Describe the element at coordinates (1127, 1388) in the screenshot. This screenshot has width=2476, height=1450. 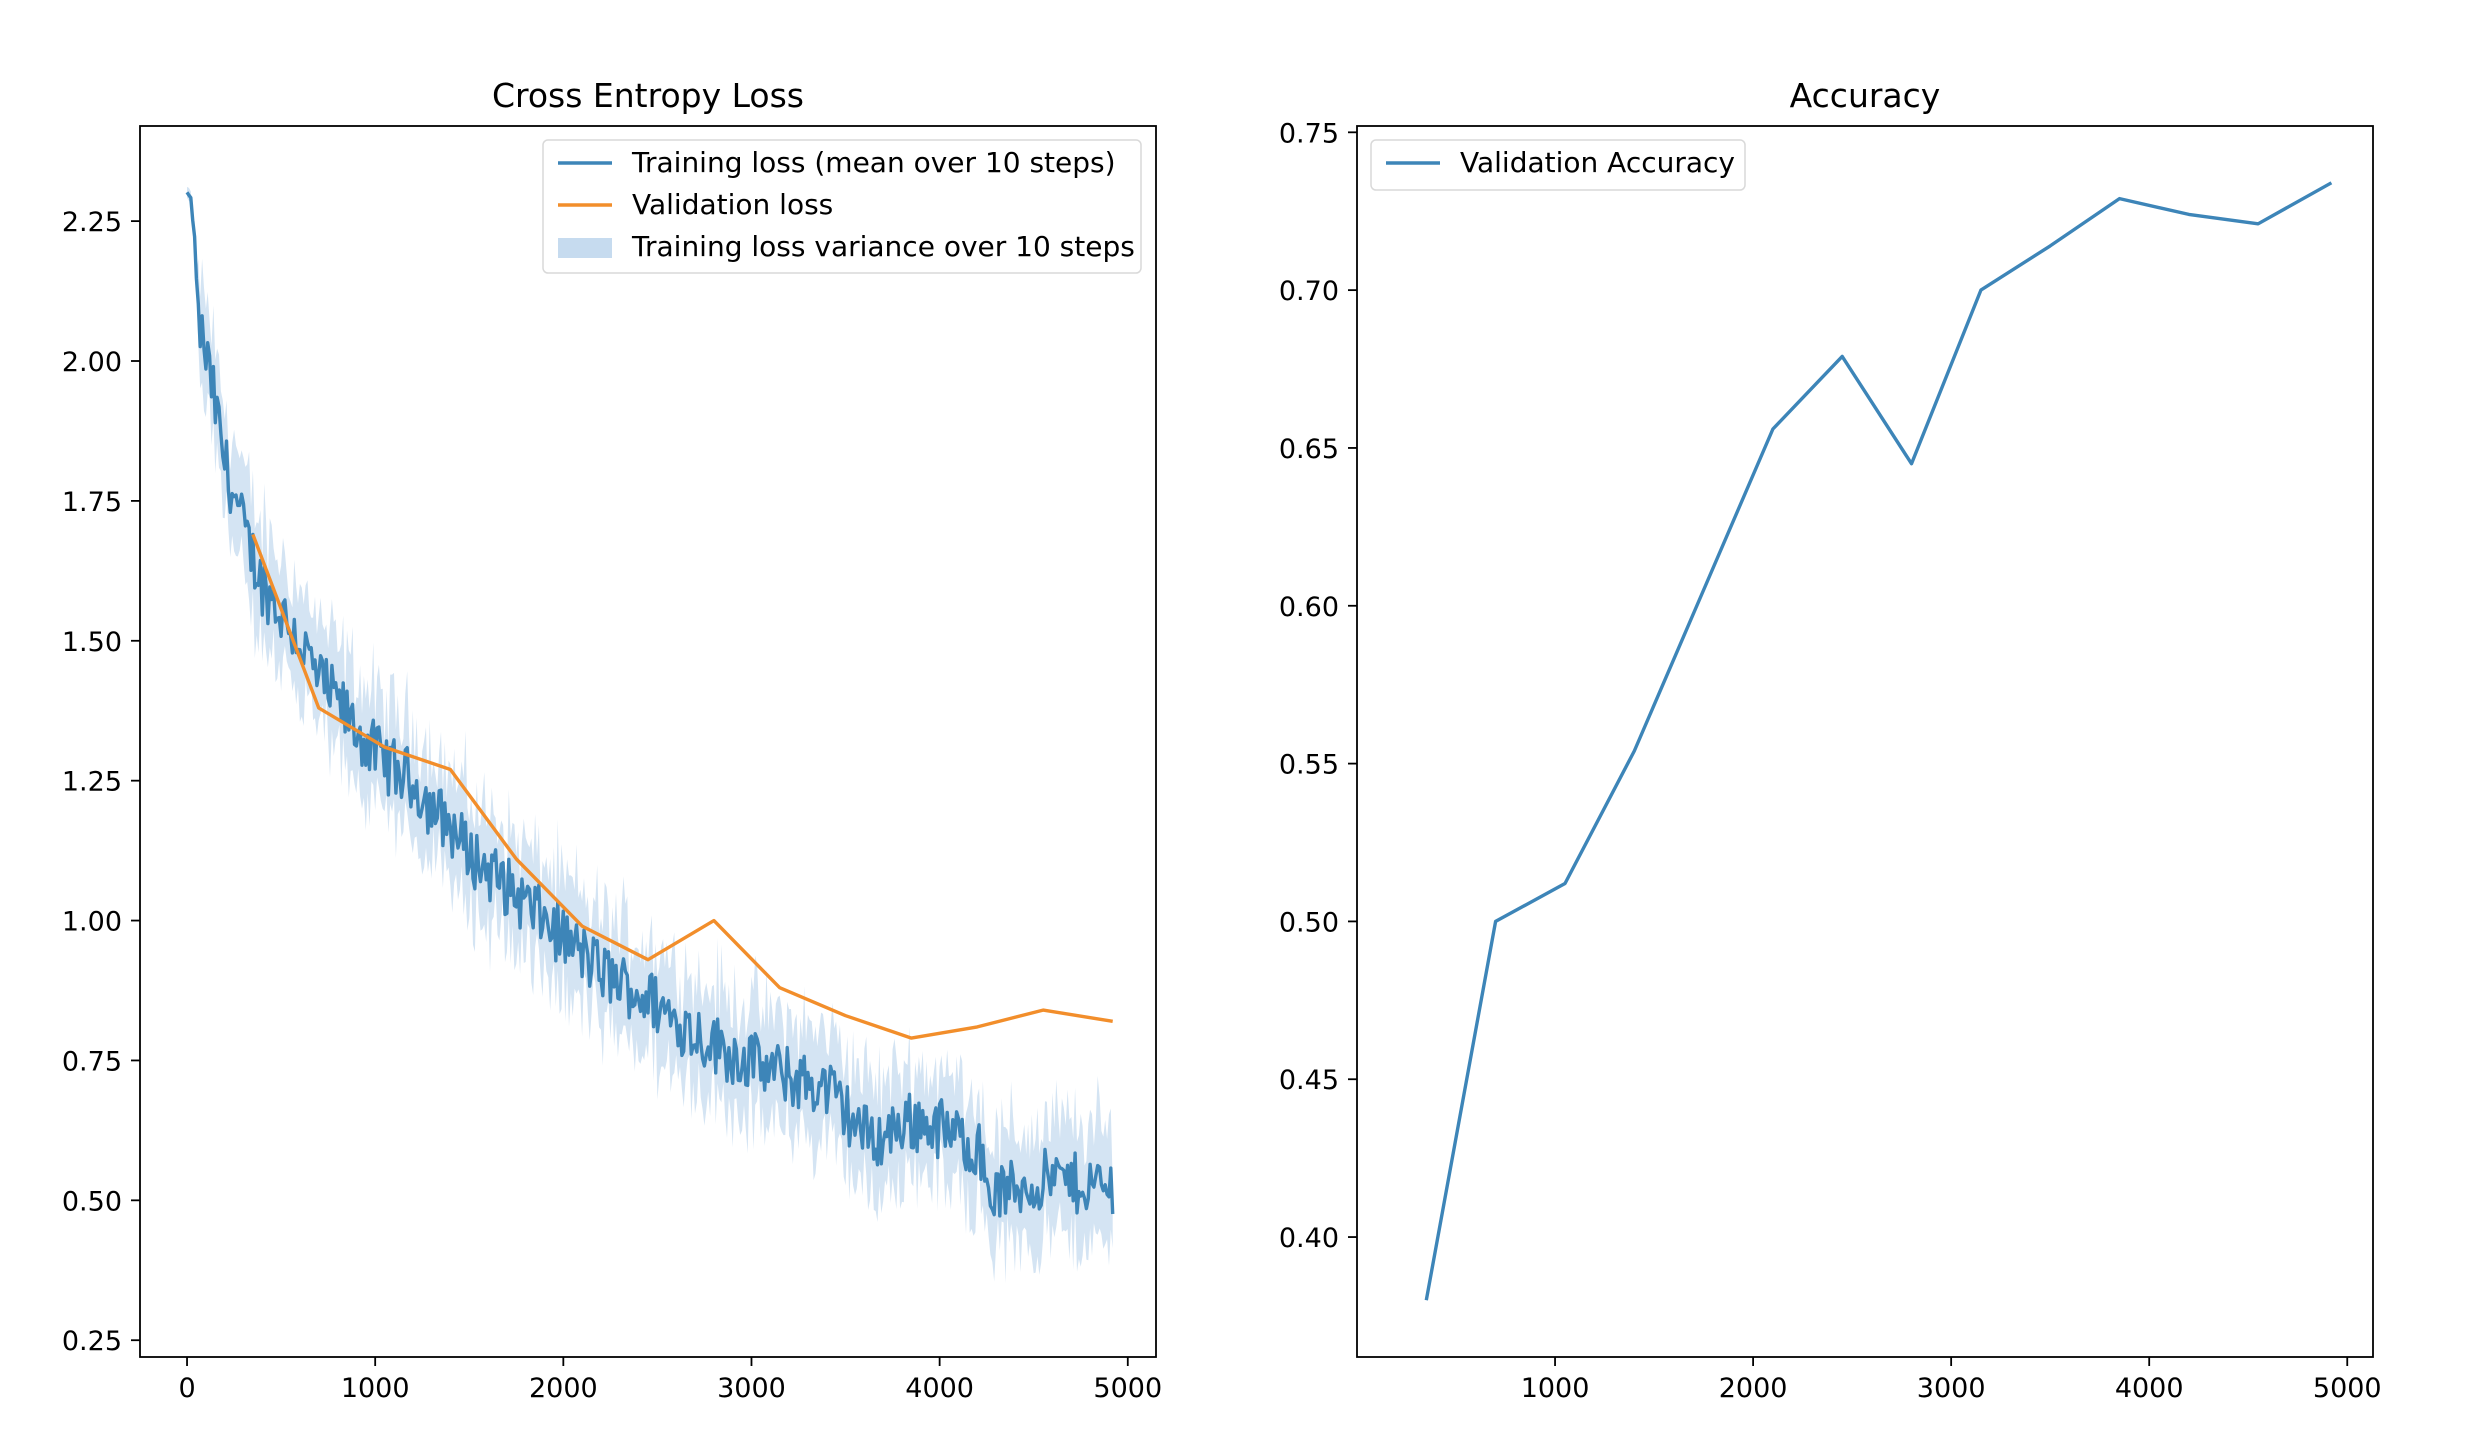
I see `loss-xtick-label: 5000` at that location.